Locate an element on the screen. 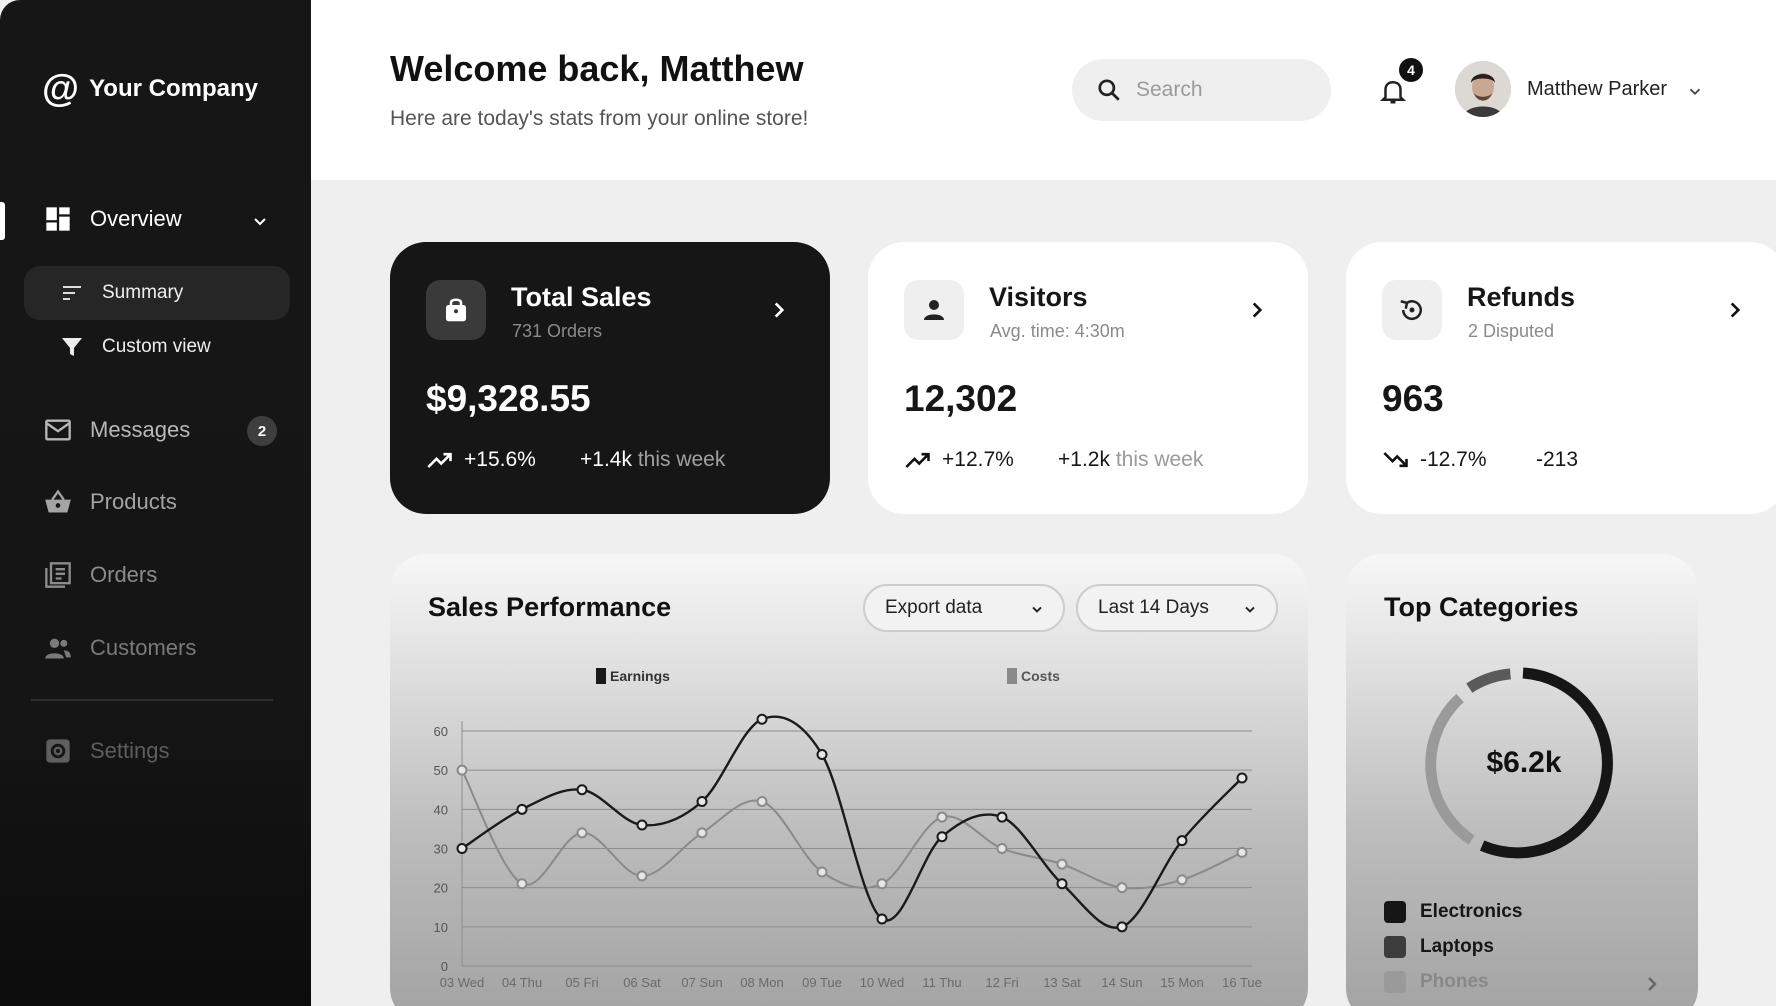 This screenshot has height=1006, width=1776. x-tick-label: 16 Tue is located at coordinates (1242, 982).